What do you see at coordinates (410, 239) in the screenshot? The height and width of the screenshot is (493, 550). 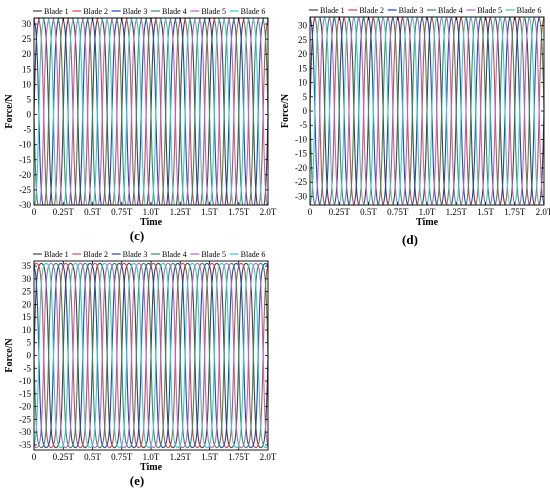 I see `panel-caption: (d)` at bounding box center [410, 239].